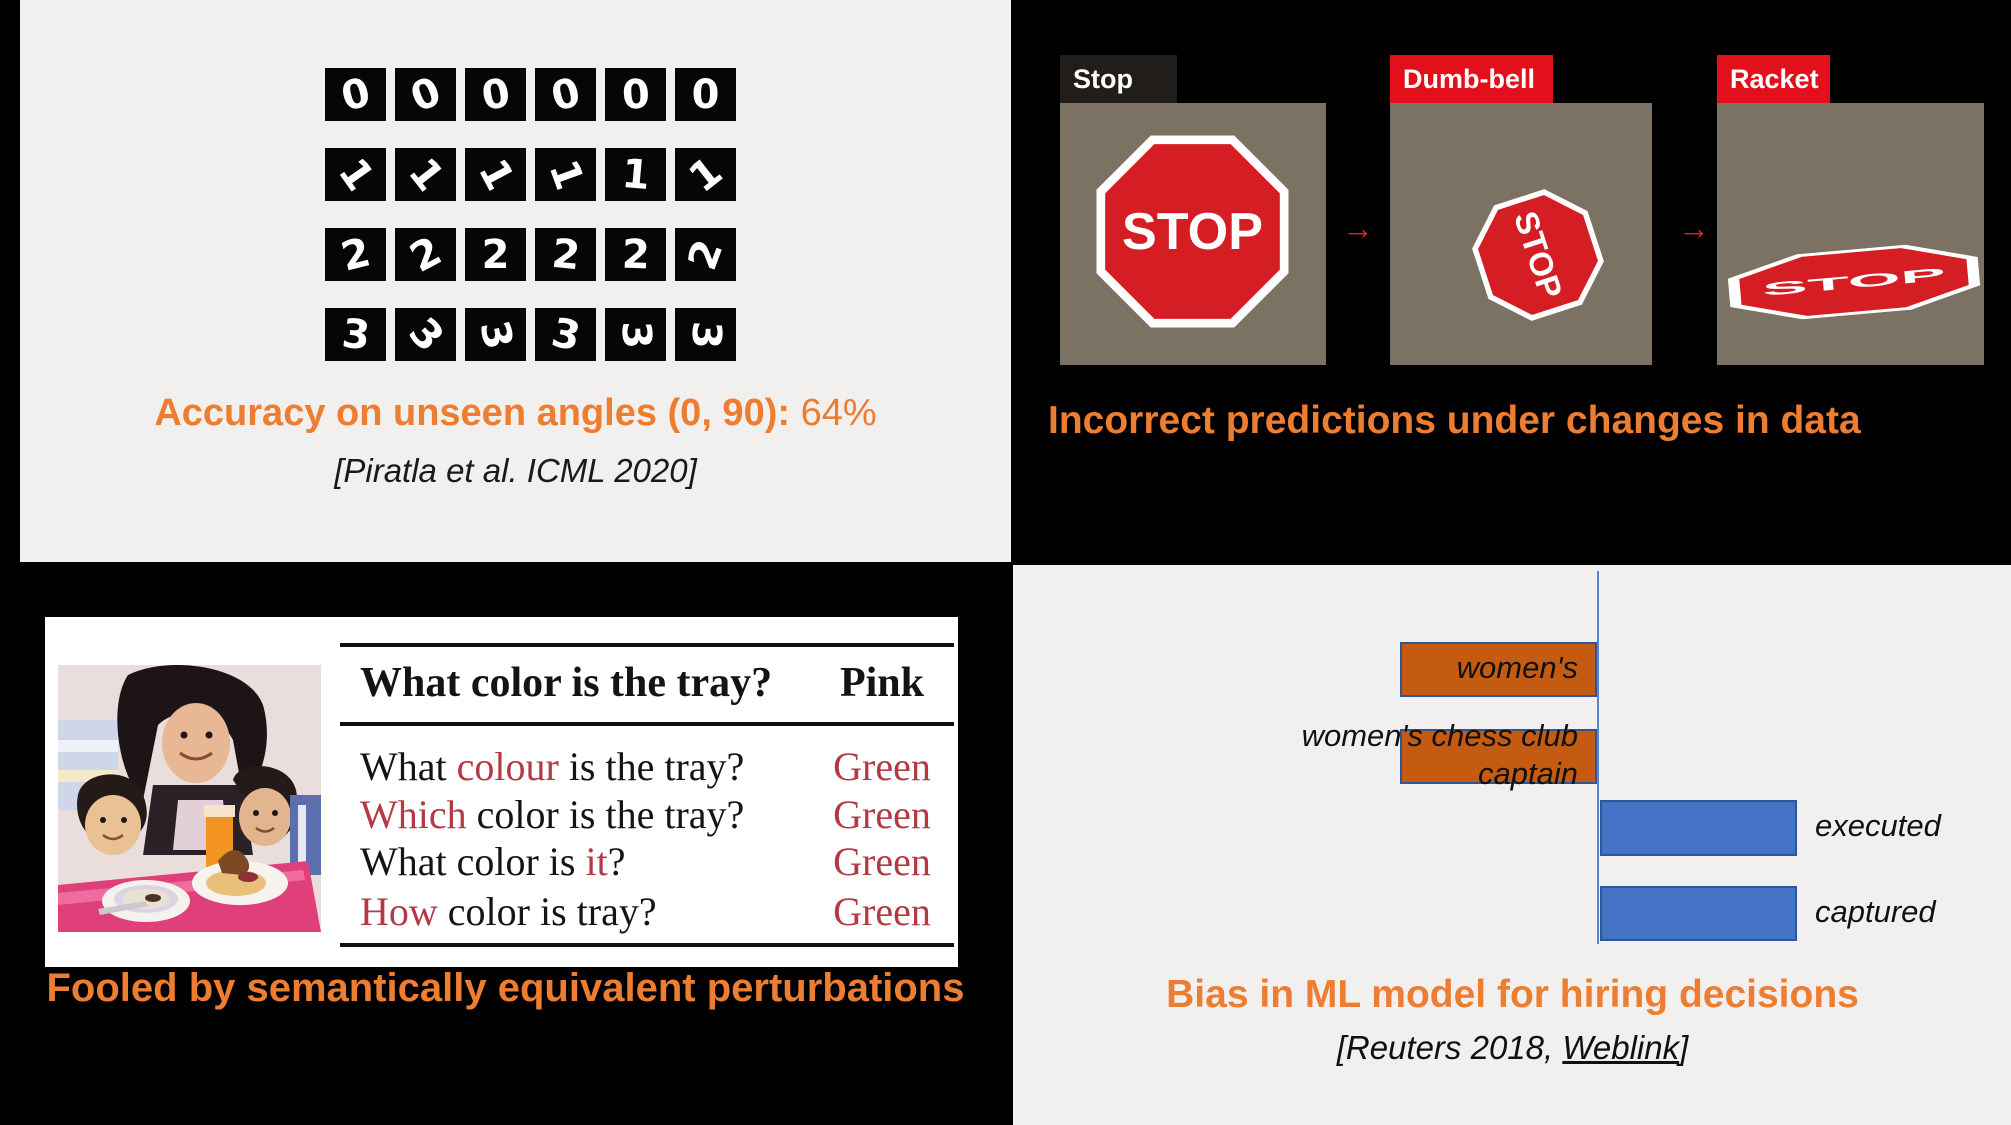  I want to click on prediction-label-racket: Racket, so click(1773, 79).